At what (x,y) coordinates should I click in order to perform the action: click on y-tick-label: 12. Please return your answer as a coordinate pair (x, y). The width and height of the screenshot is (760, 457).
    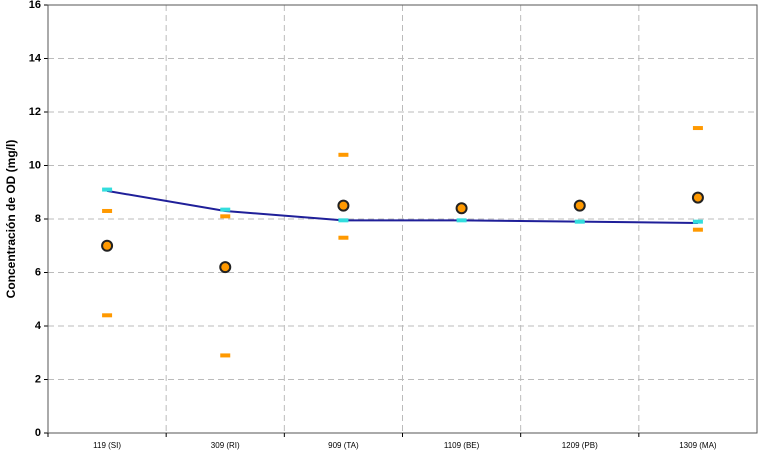
    Looking at the image, I should click on (35, 112).